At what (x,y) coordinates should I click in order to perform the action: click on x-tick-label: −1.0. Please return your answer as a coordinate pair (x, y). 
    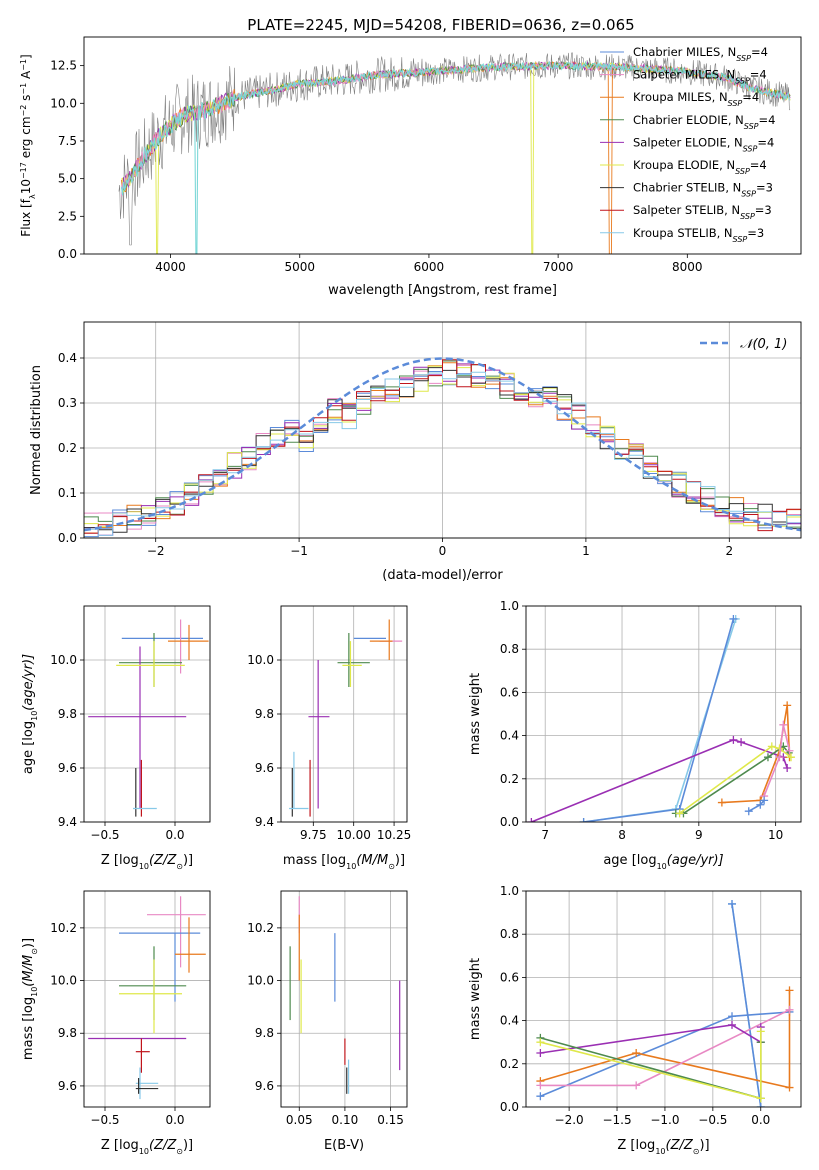
    Looking at the image, I should click on (664, 1120).